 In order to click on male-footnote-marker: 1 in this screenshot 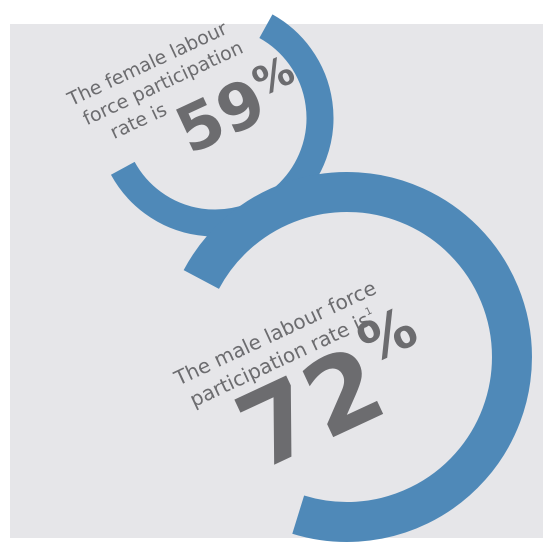, I will do `click(369, 312)`.